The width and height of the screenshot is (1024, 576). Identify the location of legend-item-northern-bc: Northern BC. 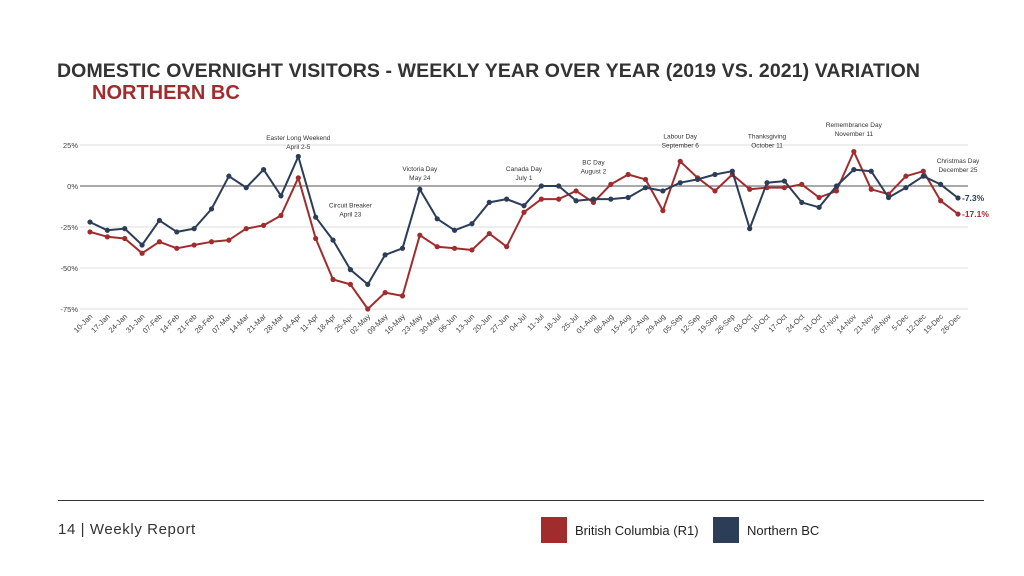
(766, 530).